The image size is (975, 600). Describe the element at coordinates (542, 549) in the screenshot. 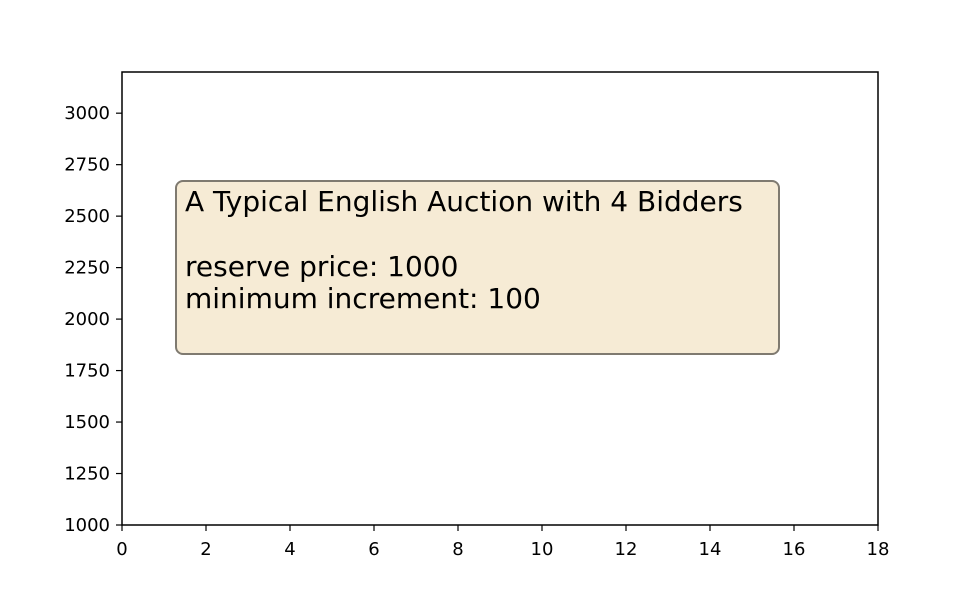

I see `x-tick-label: 10` at that location.